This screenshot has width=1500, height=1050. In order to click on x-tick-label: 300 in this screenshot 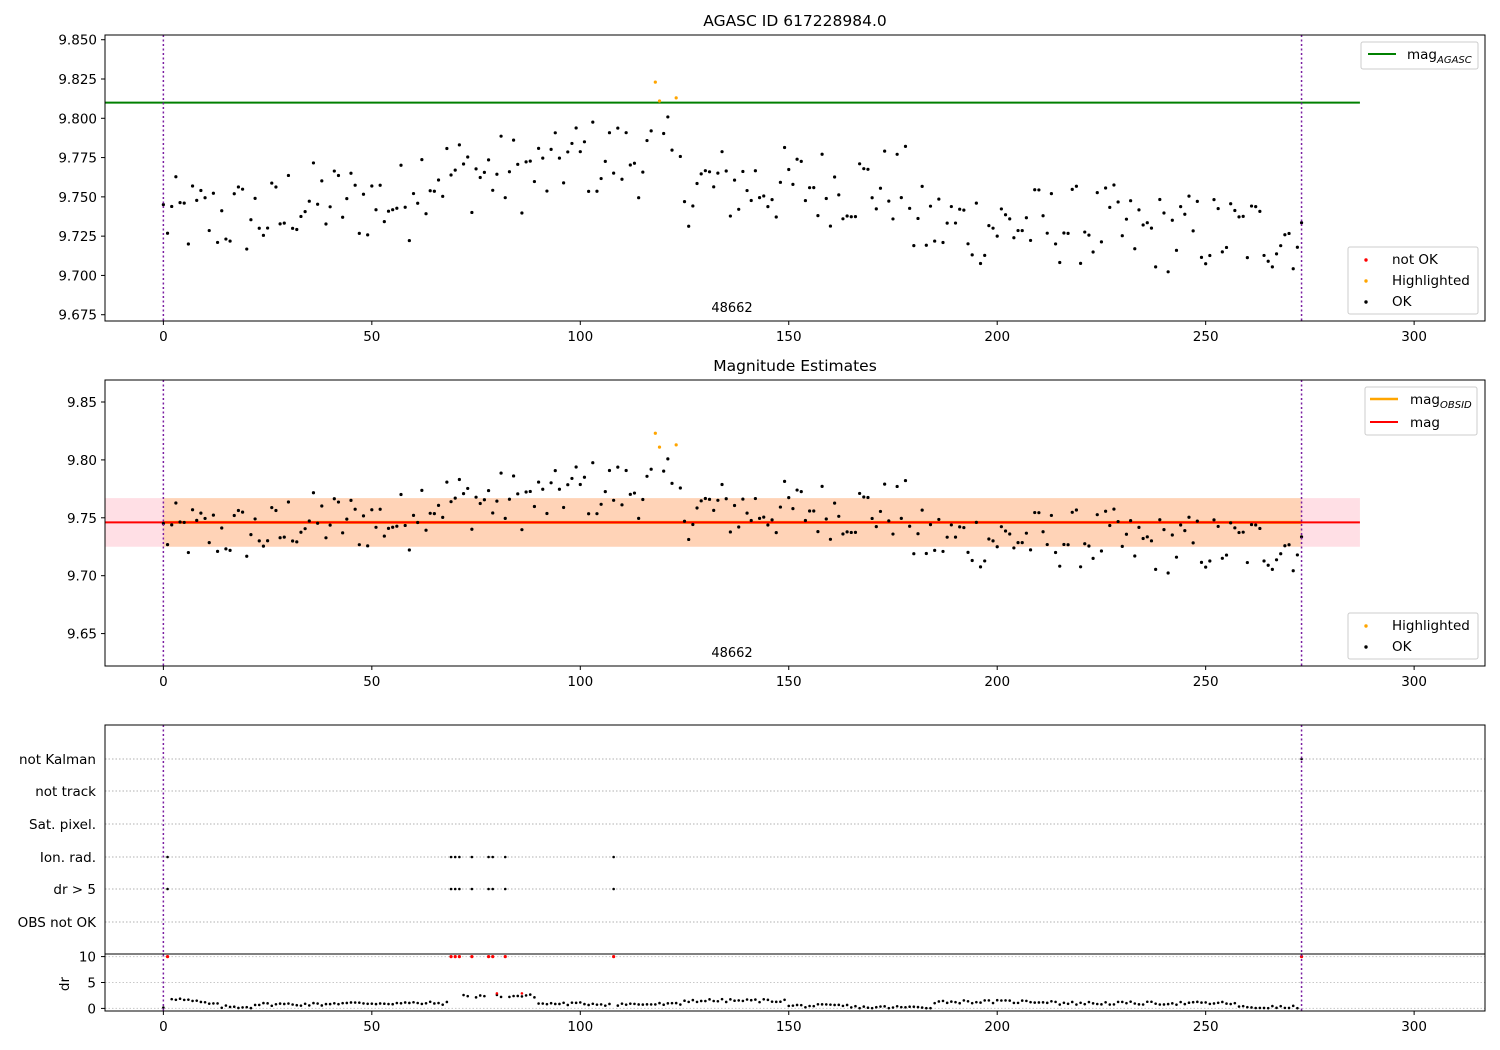, I will do `click(1414, 682)`.